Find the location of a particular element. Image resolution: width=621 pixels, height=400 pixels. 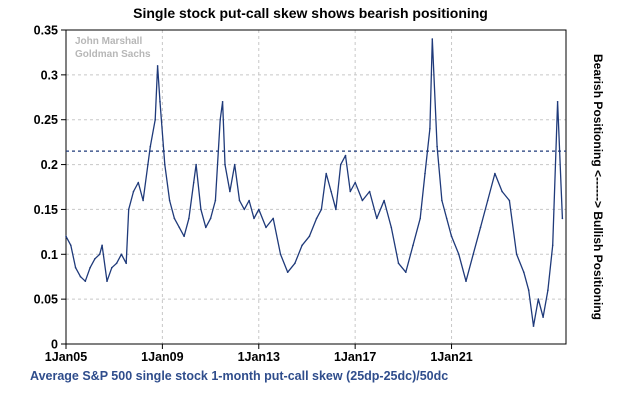

x-tick-label: 1Jan09 is located at coordinates (162, 357).